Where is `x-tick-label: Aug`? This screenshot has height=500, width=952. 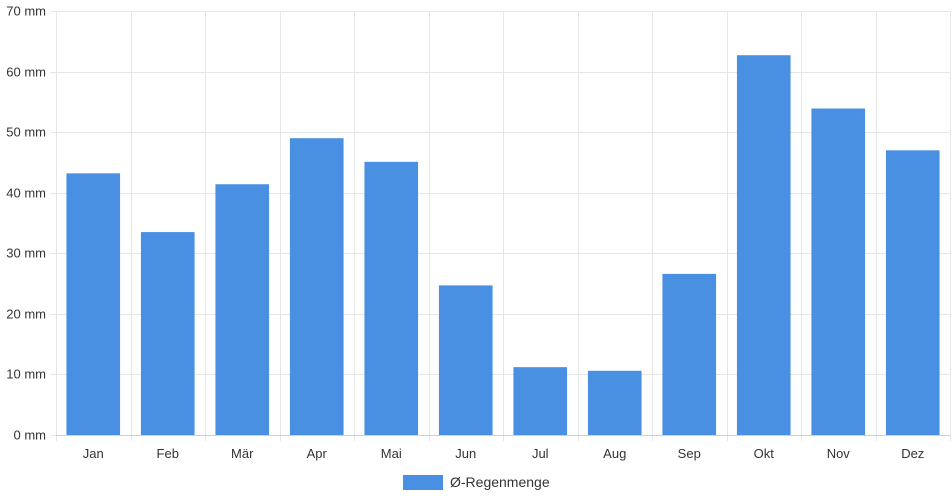
x-tick-label: Aug is located at coordinates (614, 453).